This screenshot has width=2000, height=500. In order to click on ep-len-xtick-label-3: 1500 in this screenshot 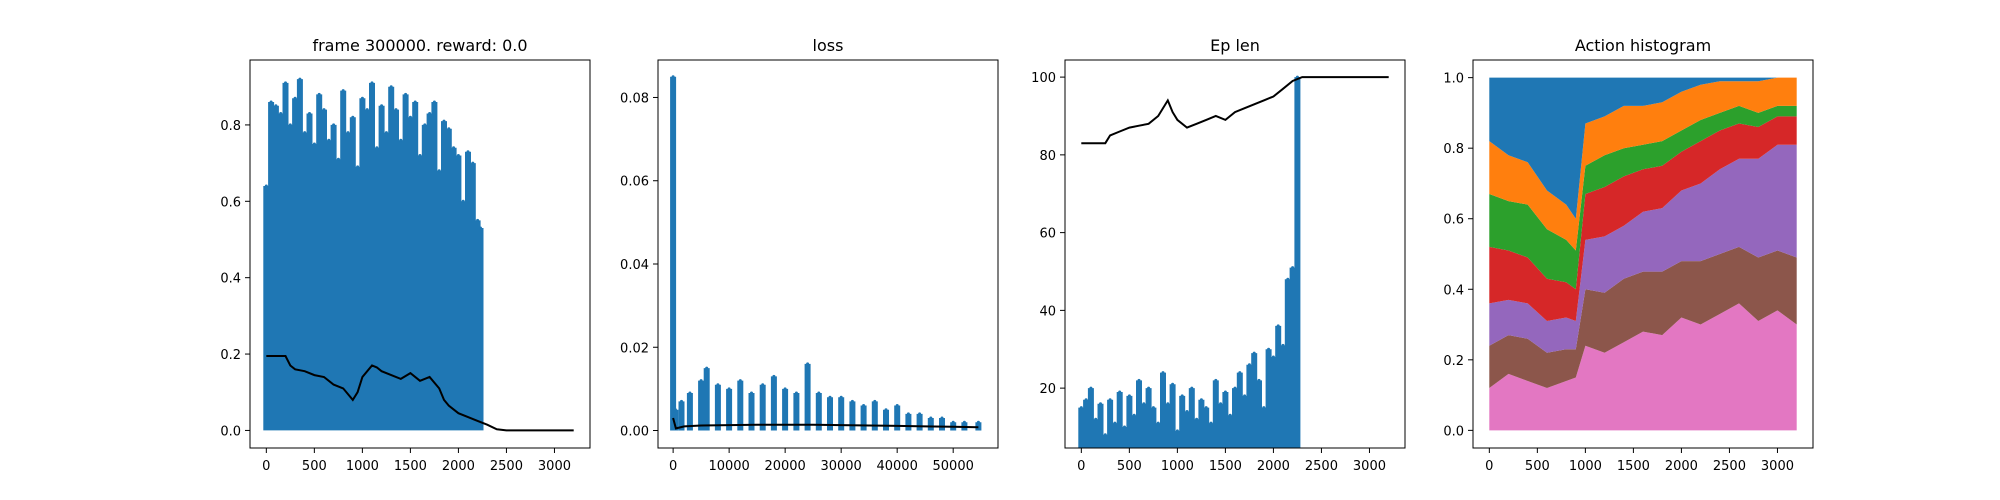, I will do `click(1225, 466)`.